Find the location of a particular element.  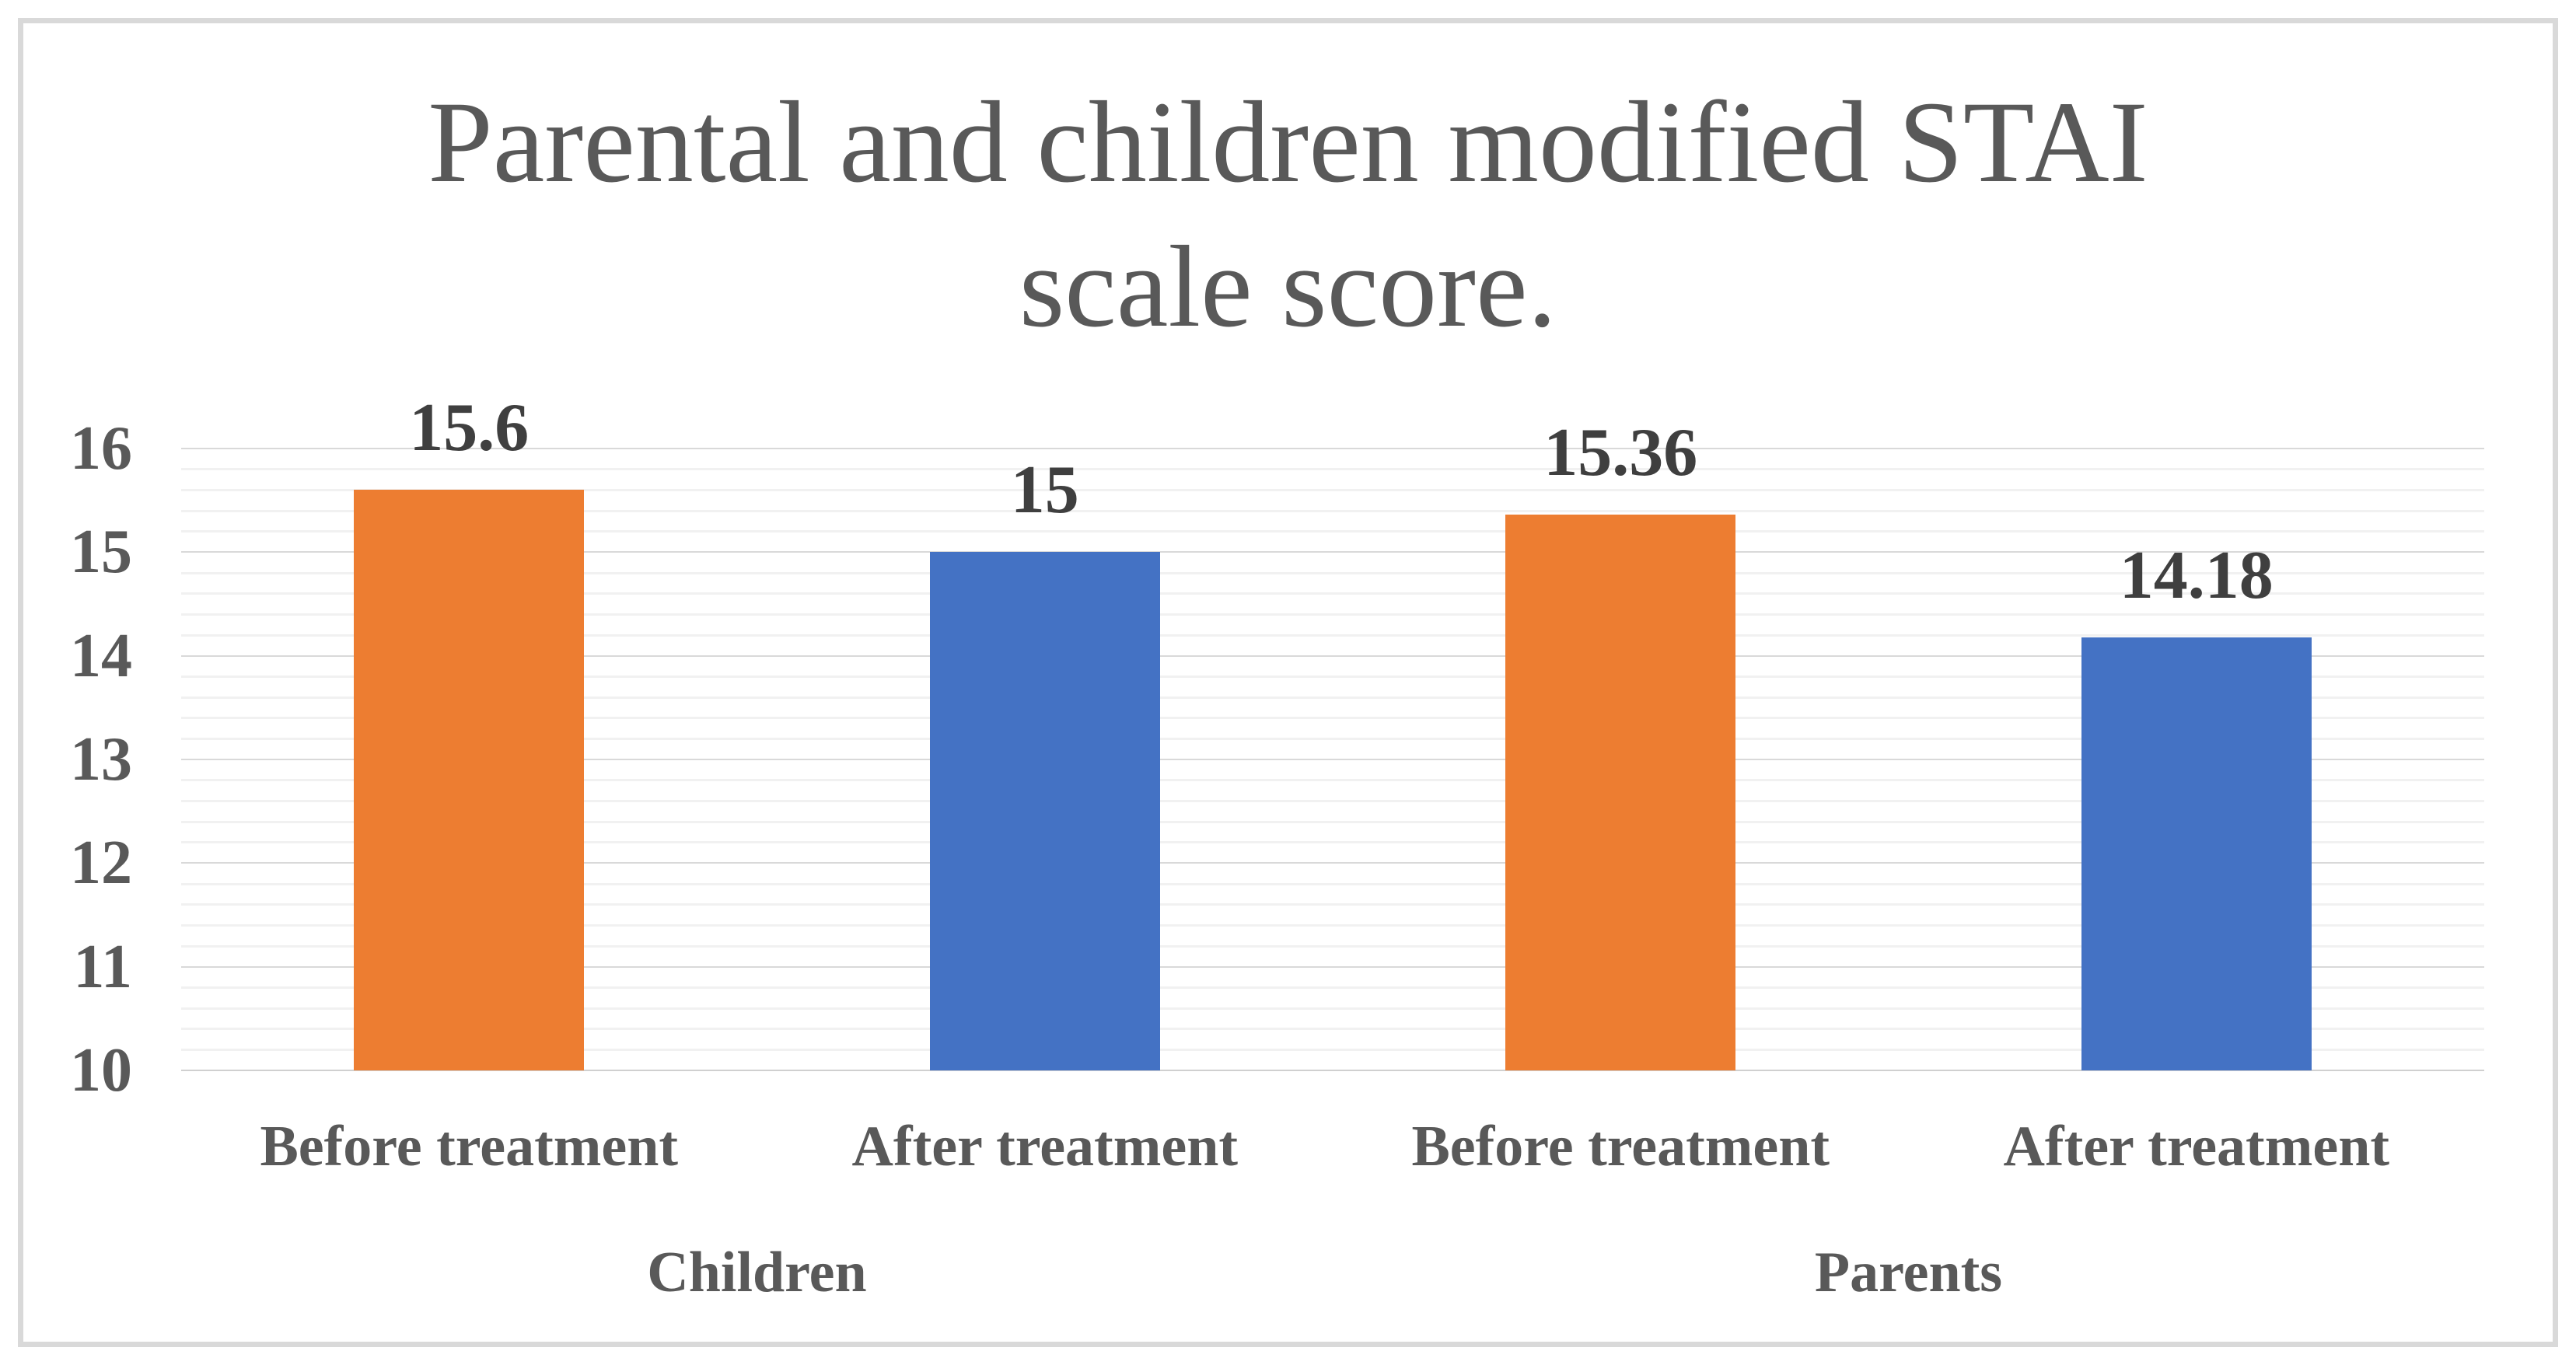

bar-value-label: 15.6 is located at coordinates (469, 428).